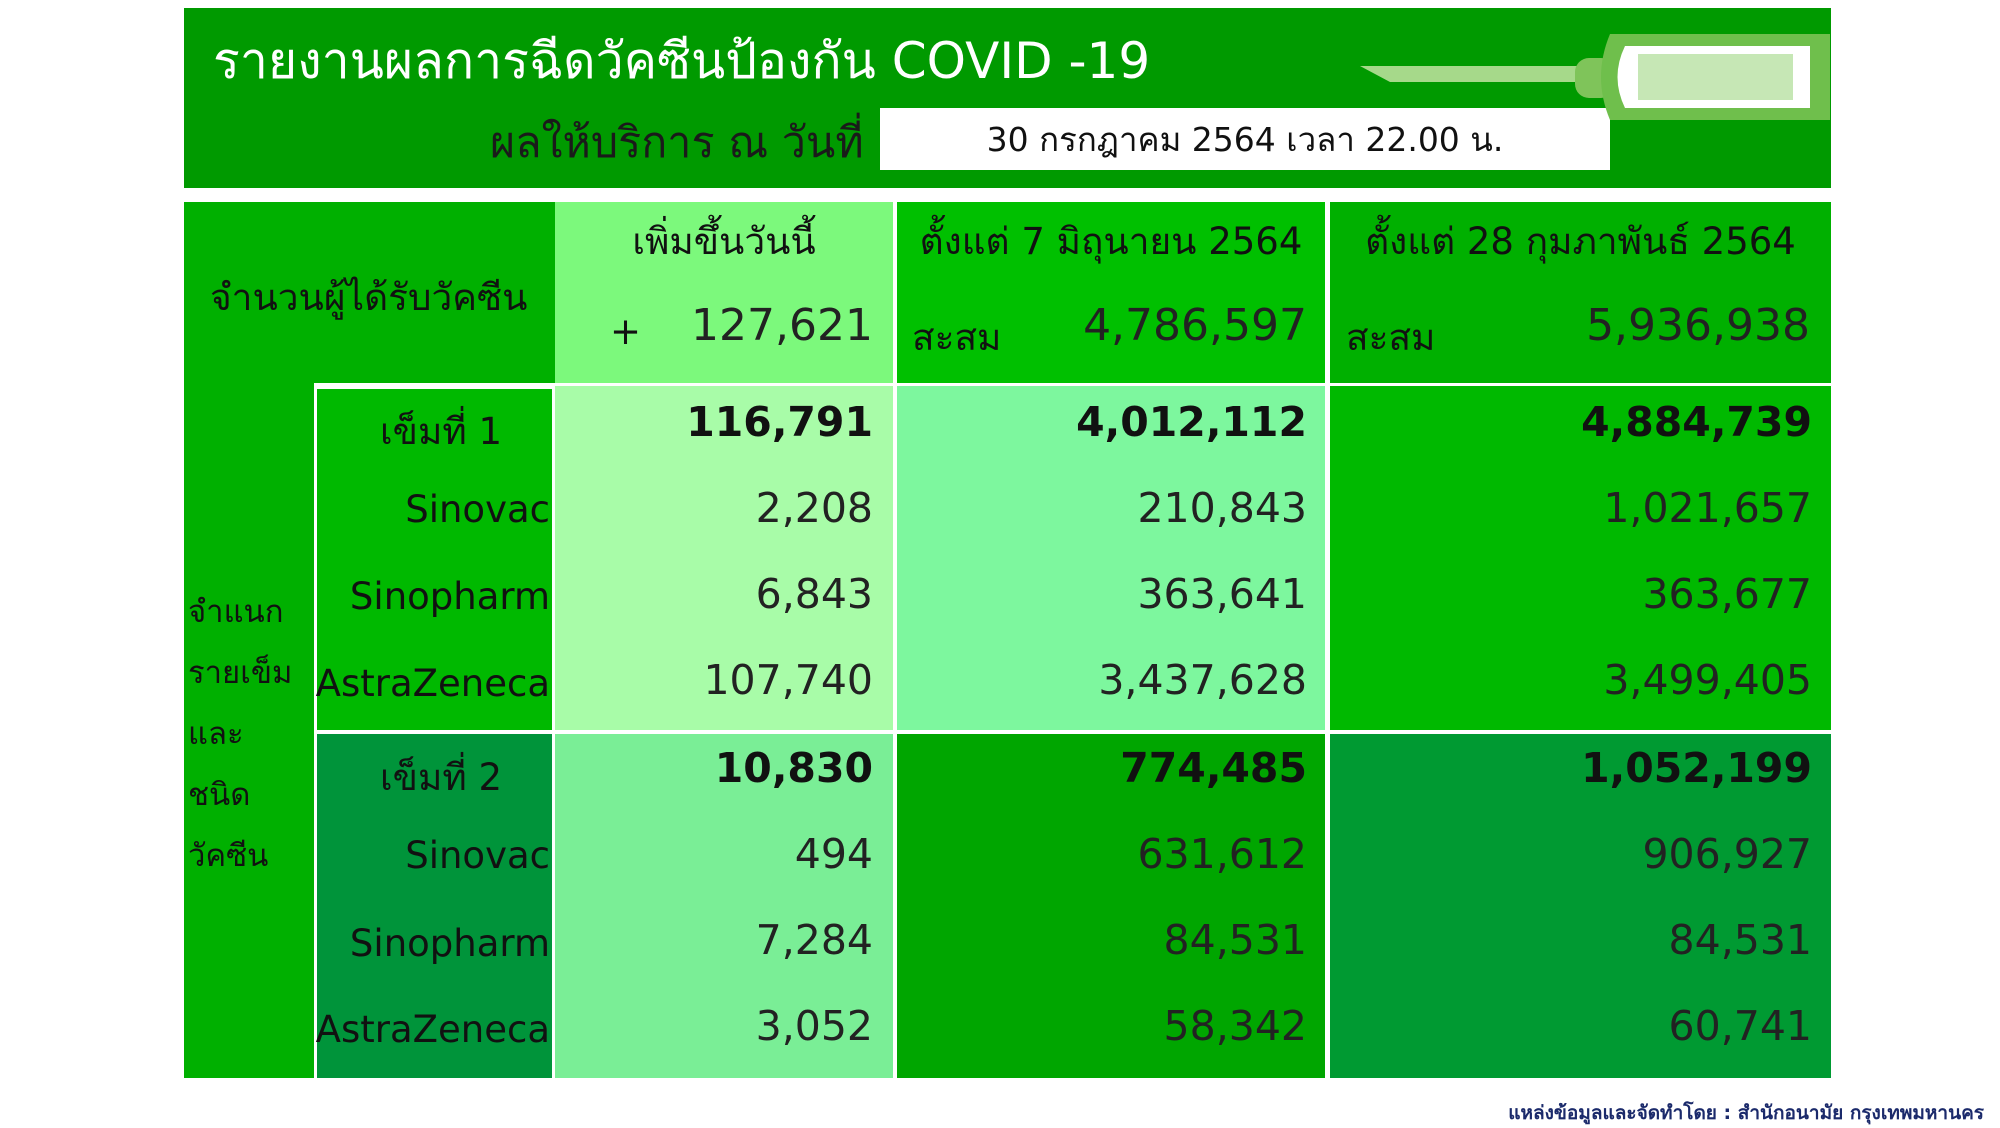 Image resolution: width=2000 pixels, height=1128 pixels. What do you see at coordinates (432, 683) in the screenshot?
I see `dose1-vaccine-name: AstraZeneca` at bounding box center [432, 683].